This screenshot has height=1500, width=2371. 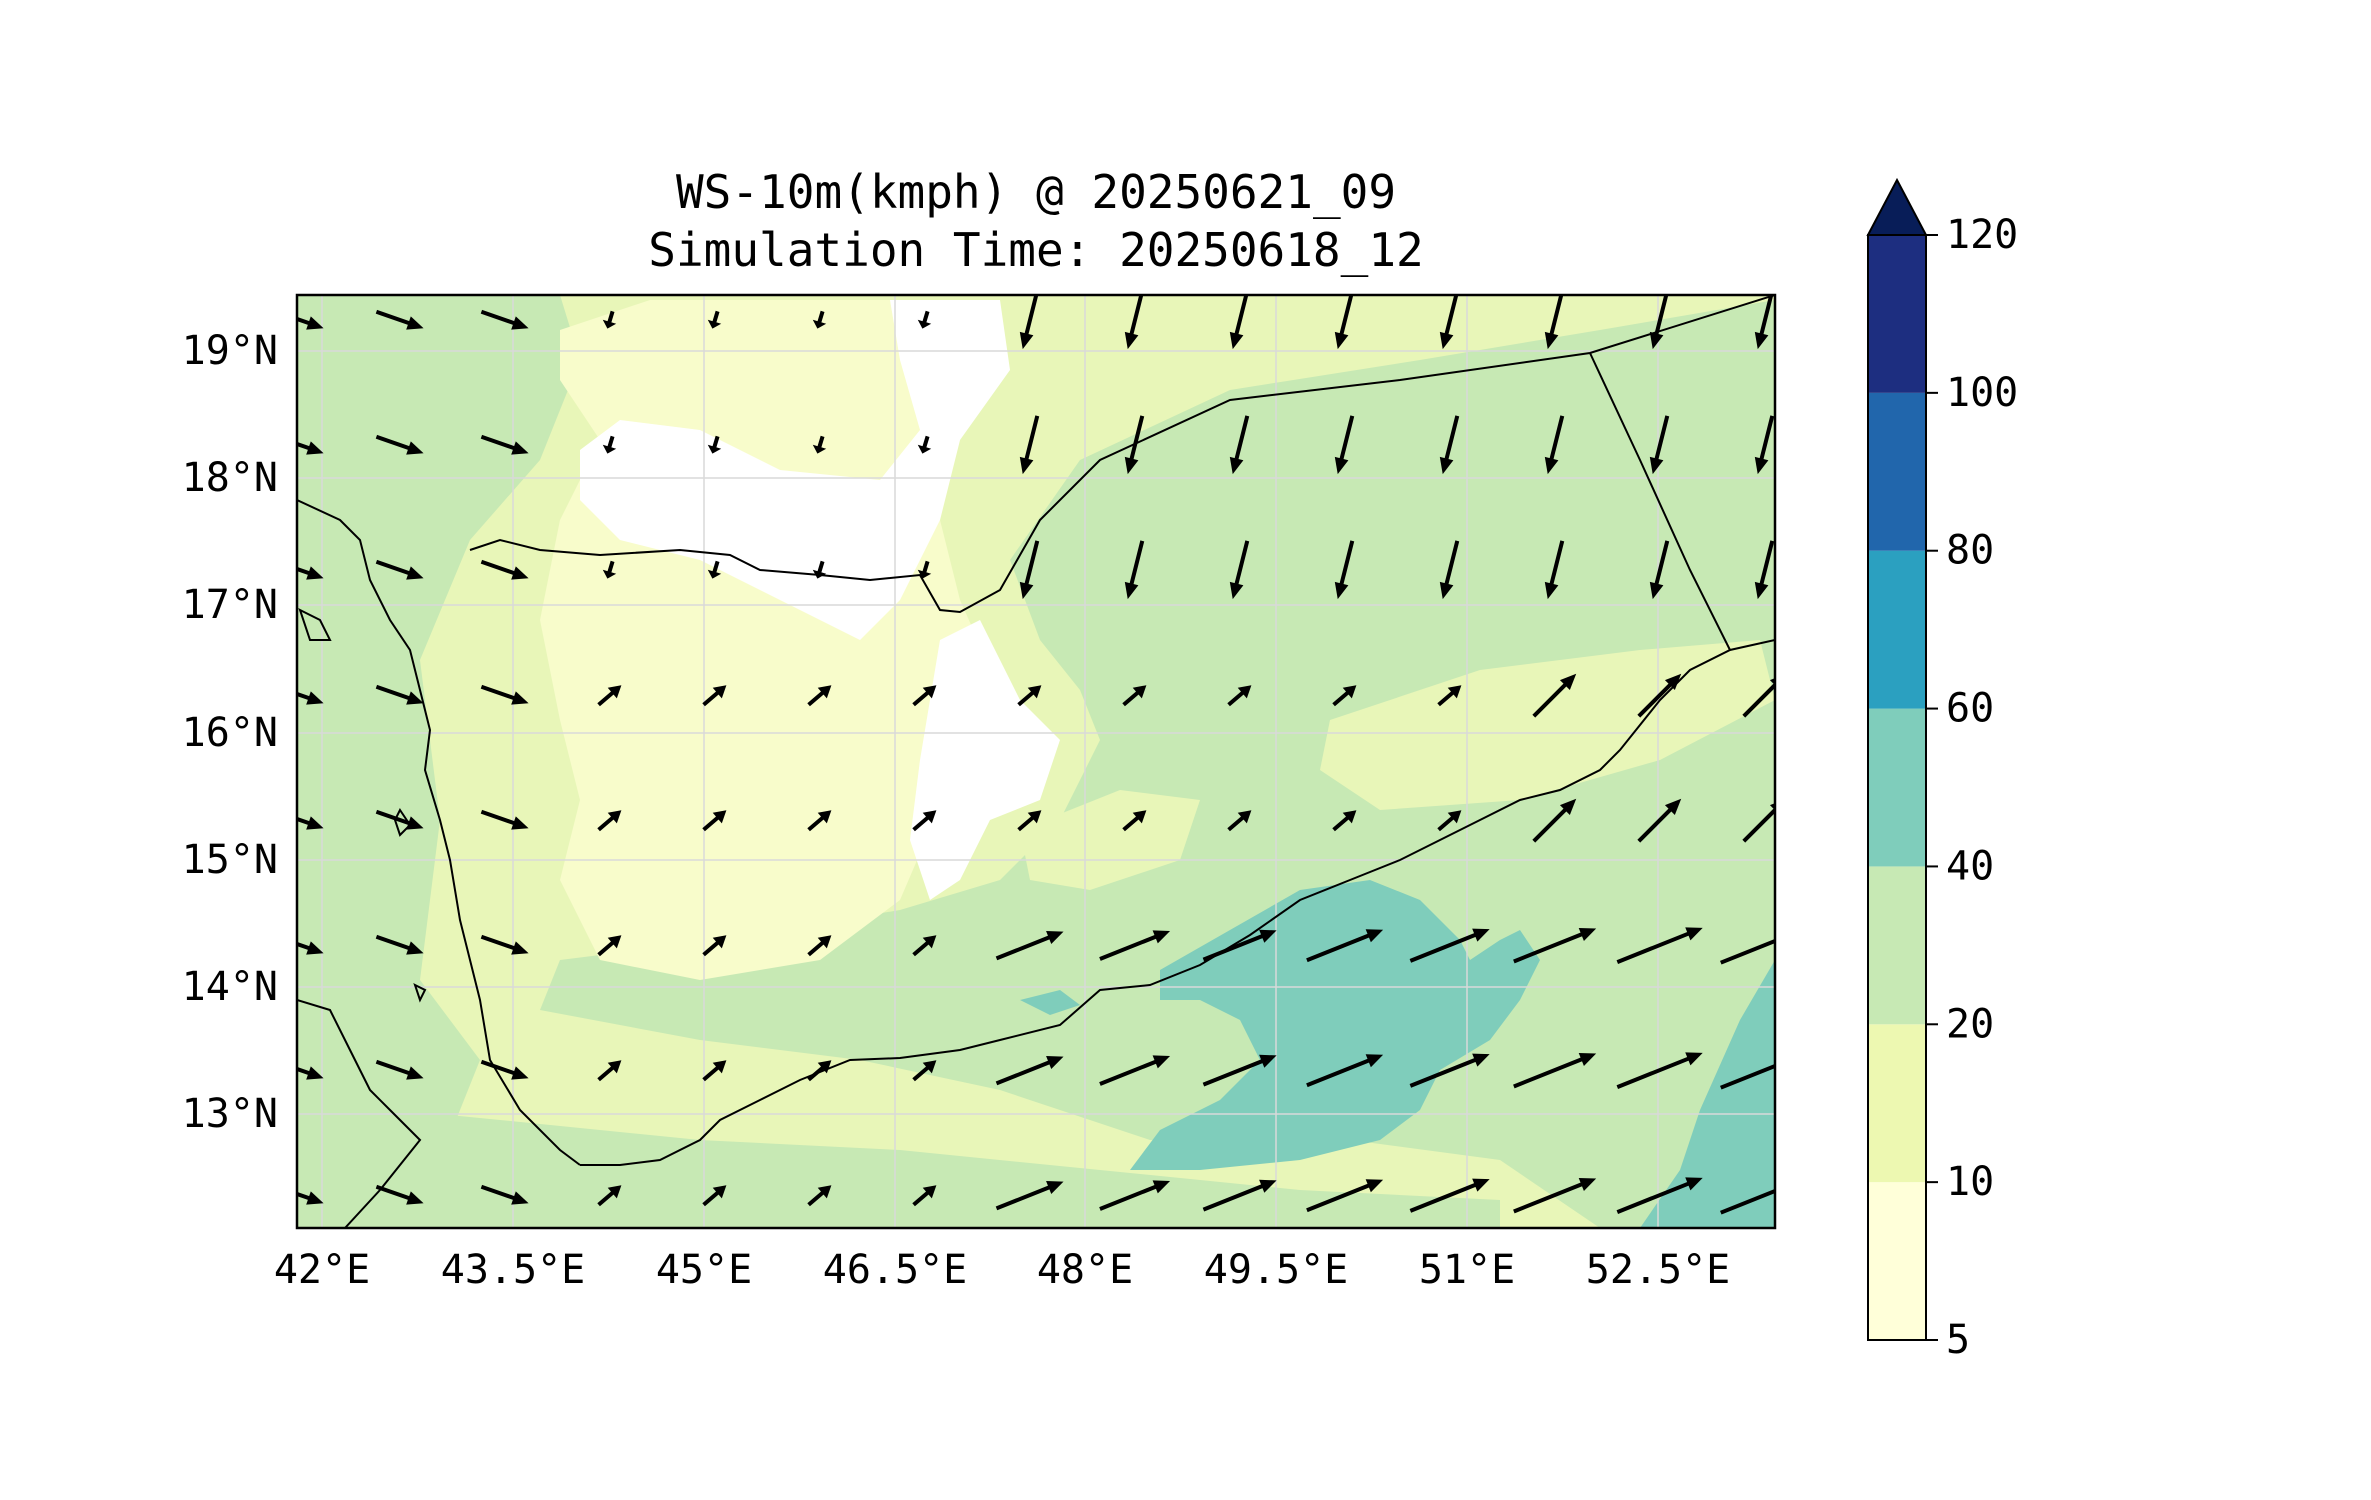 What do you see at coordinates (1707, 1094) in the screenshot?
I see `shade-40-60-se` at bounding box center [1707, 1094].